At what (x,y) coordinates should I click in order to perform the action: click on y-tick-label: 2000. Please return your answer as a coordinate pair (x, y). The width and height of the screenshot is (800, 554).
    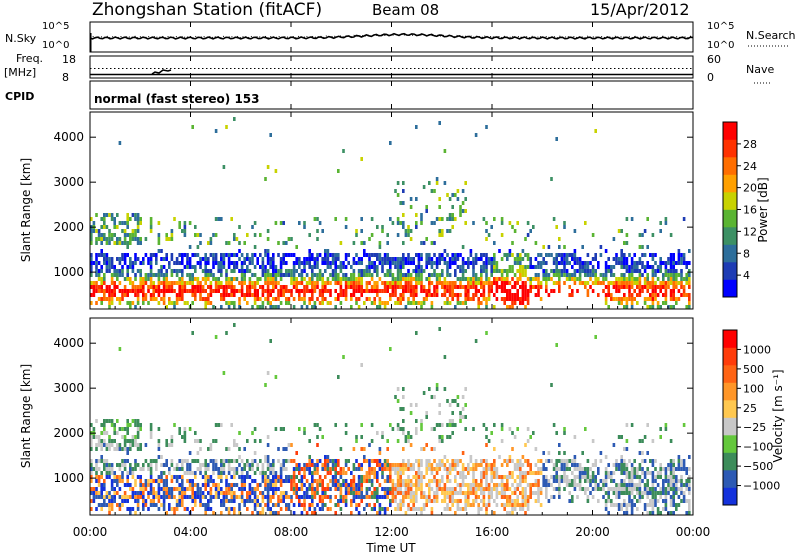
    Looking at the image, I should click on (68, 227).